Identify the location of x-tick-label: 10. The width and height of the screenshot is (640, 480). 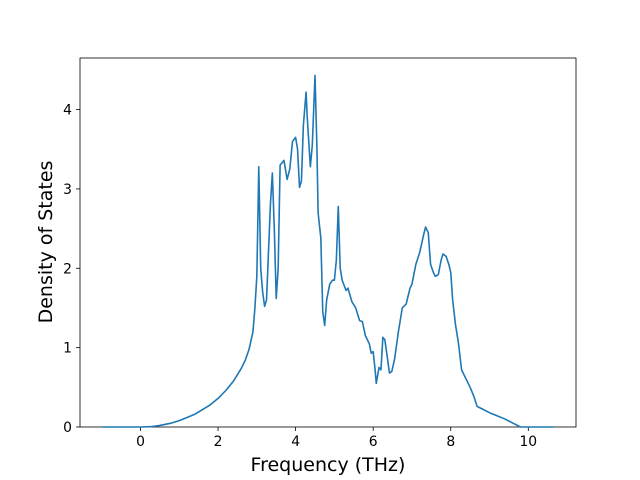
(528, 442).